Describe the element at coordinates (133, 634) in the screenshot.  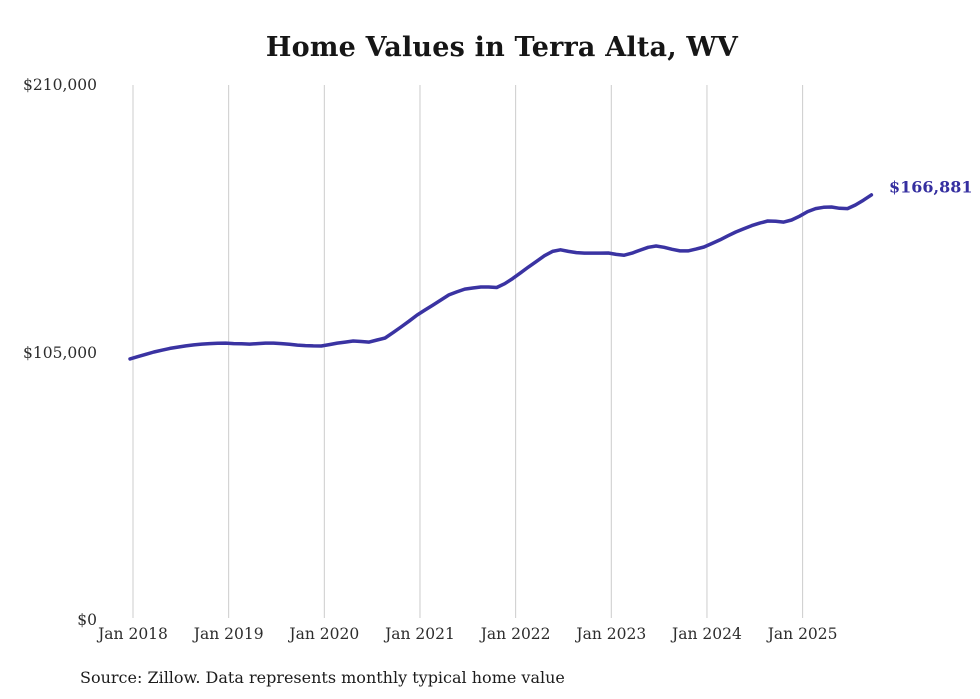
I see `x-tick-label: Jan 2018` at that location.